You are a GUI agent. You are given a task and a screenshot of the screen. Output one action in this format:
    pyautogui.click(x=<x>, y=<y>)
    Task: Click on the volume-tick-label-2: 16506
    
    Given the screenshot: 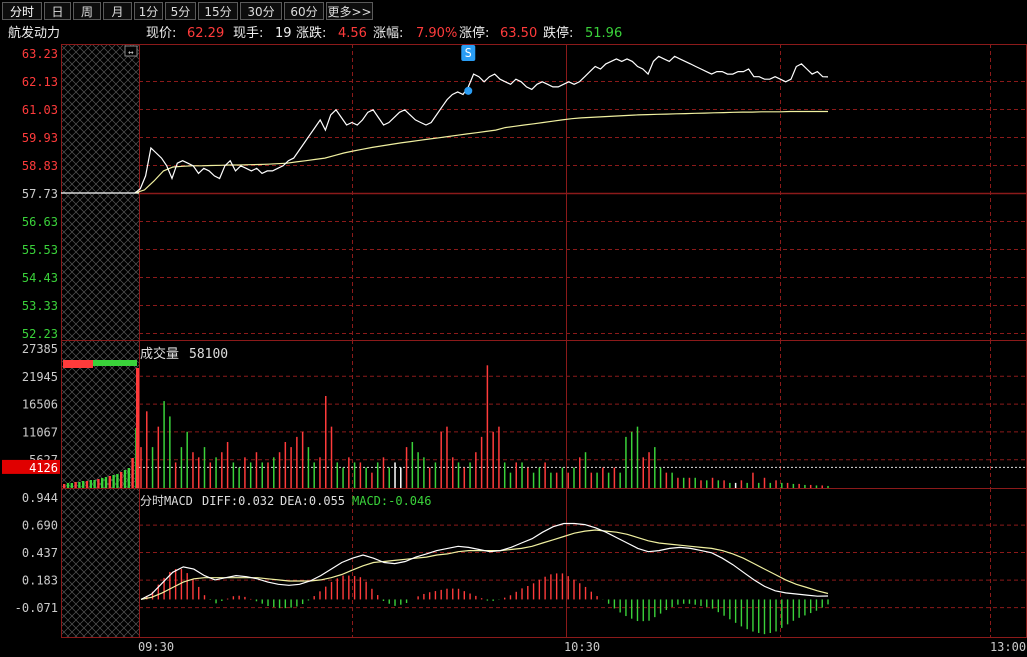 What is the action you would take?
    pyautogui.click(x=40, y=405)
    